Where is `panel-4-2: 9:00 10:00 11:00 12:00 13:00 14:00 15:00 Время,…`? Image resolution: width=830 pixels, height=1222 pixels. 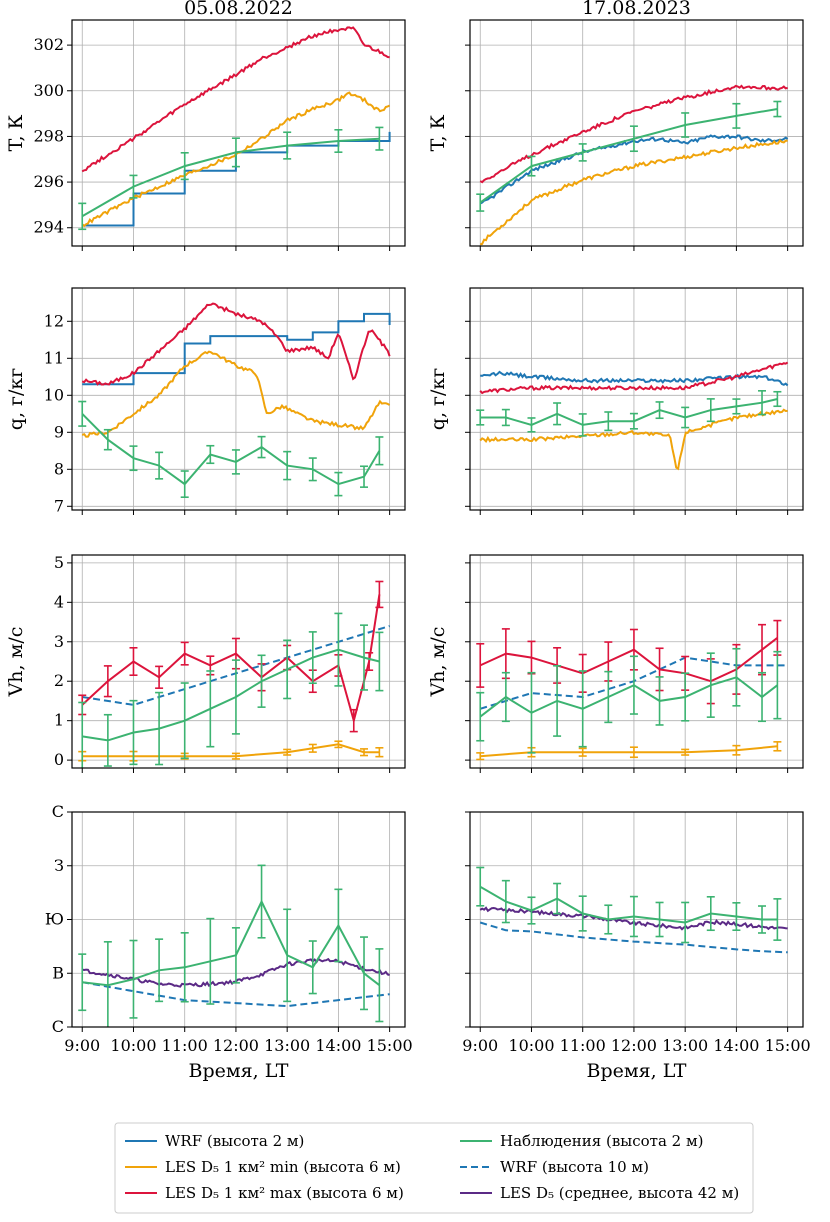
panel-4-2: 9:00 10:00 11:00 12:00 13:00 14:00 15:00 Время,… is located at coordinates (636, 946).